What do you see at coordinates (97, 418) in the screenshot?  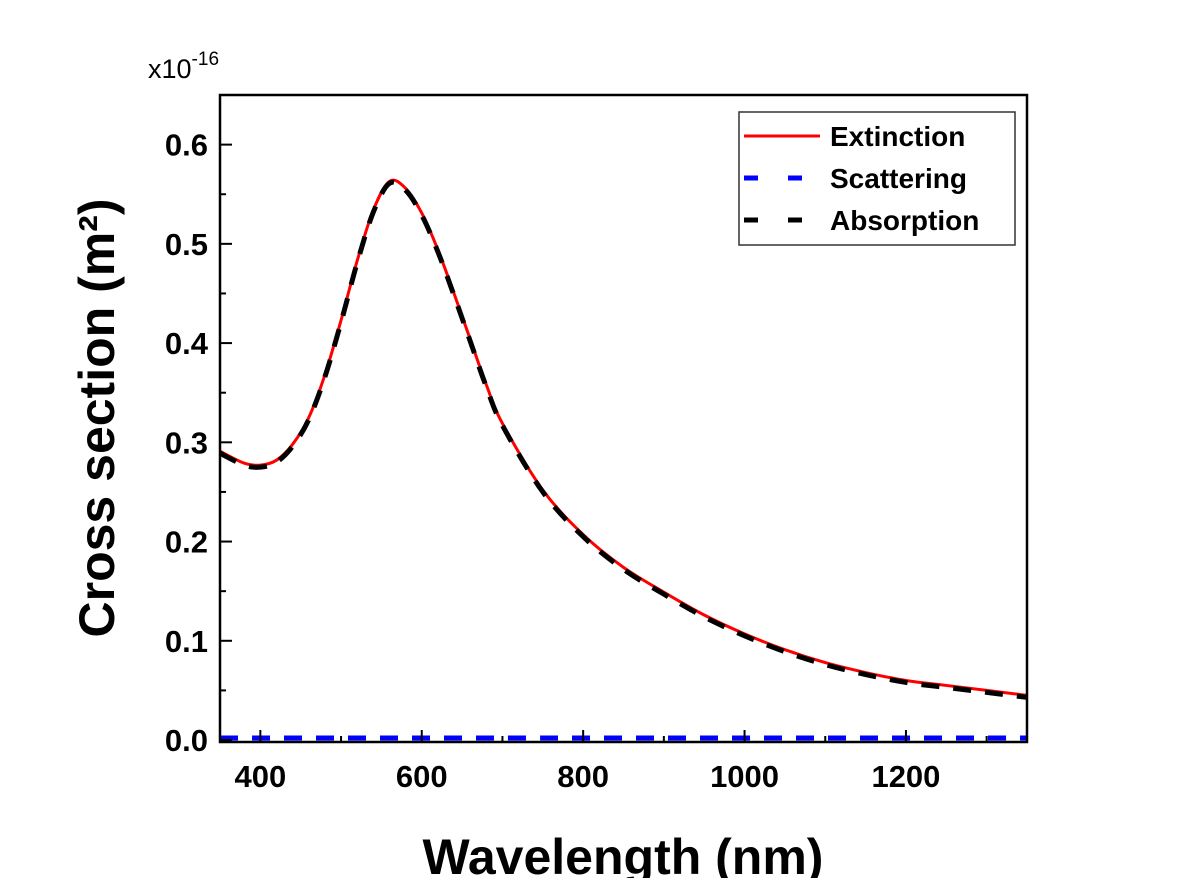 I see `y-axis-title: Cross section (m²)` at bounding box center [97, 418].